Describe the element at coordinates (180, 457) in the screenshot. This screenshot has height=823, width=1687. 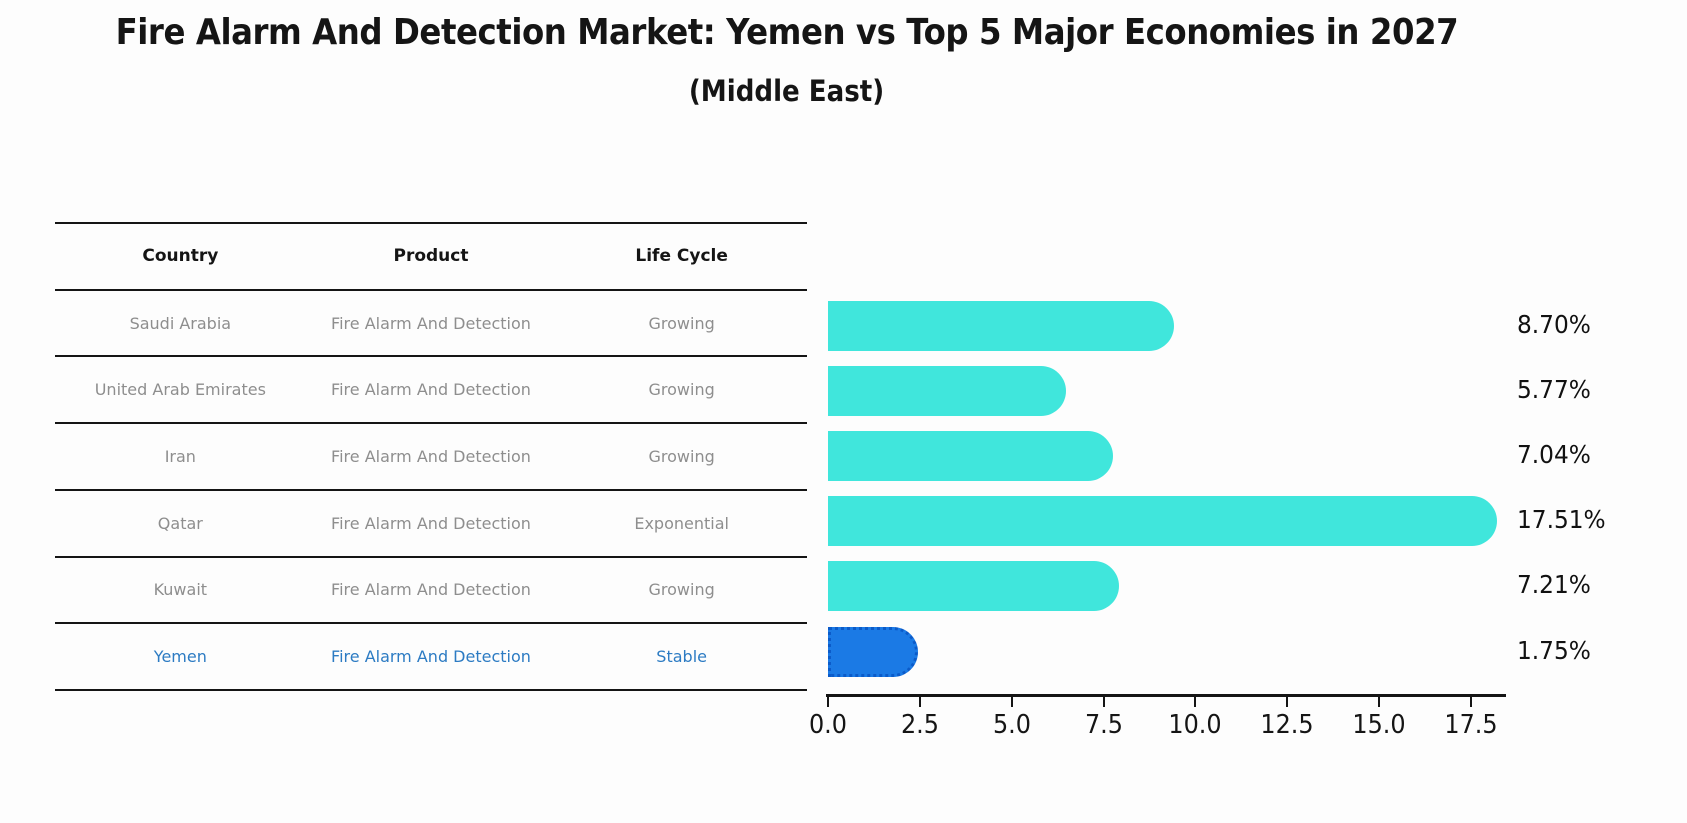
I see `cell-country: Iran` at that location.